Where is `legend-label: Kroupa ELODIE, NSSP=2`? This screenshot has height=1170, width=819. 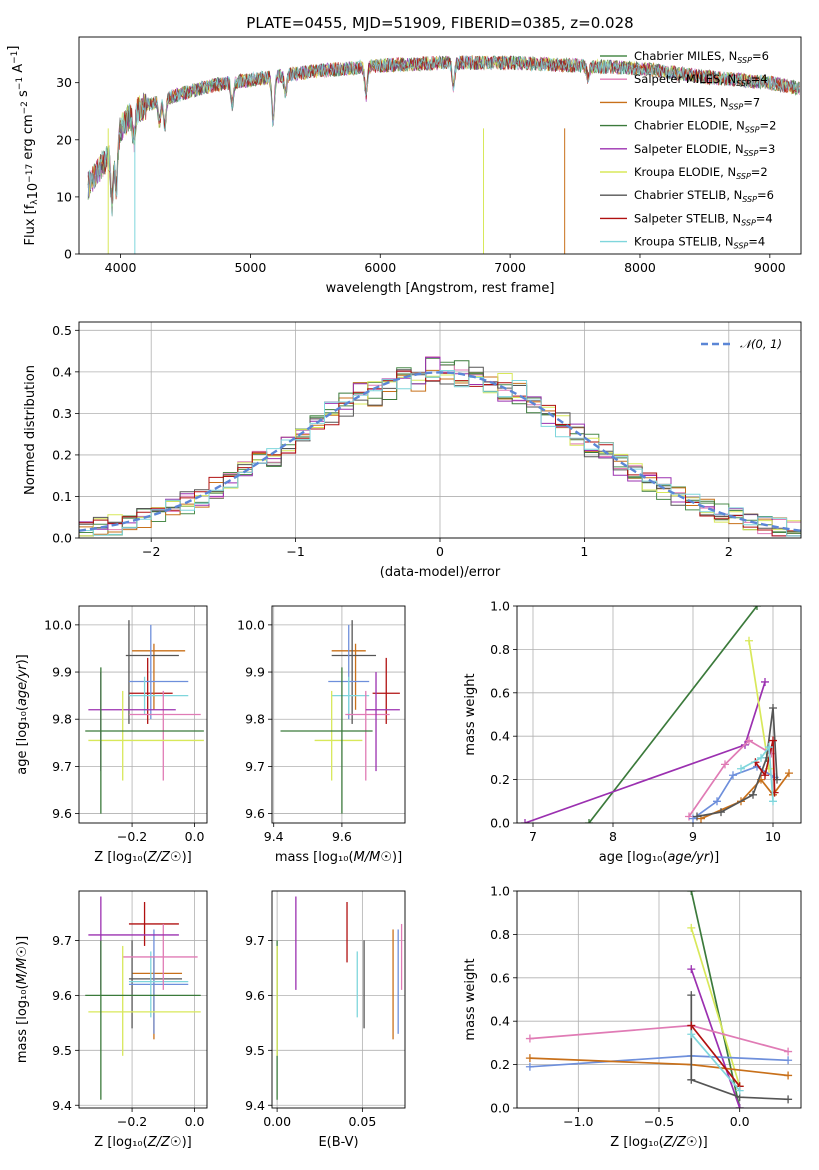 legend-label: Kroupa ELODIE, NSSP=2 is located at coordinates (701, 173).